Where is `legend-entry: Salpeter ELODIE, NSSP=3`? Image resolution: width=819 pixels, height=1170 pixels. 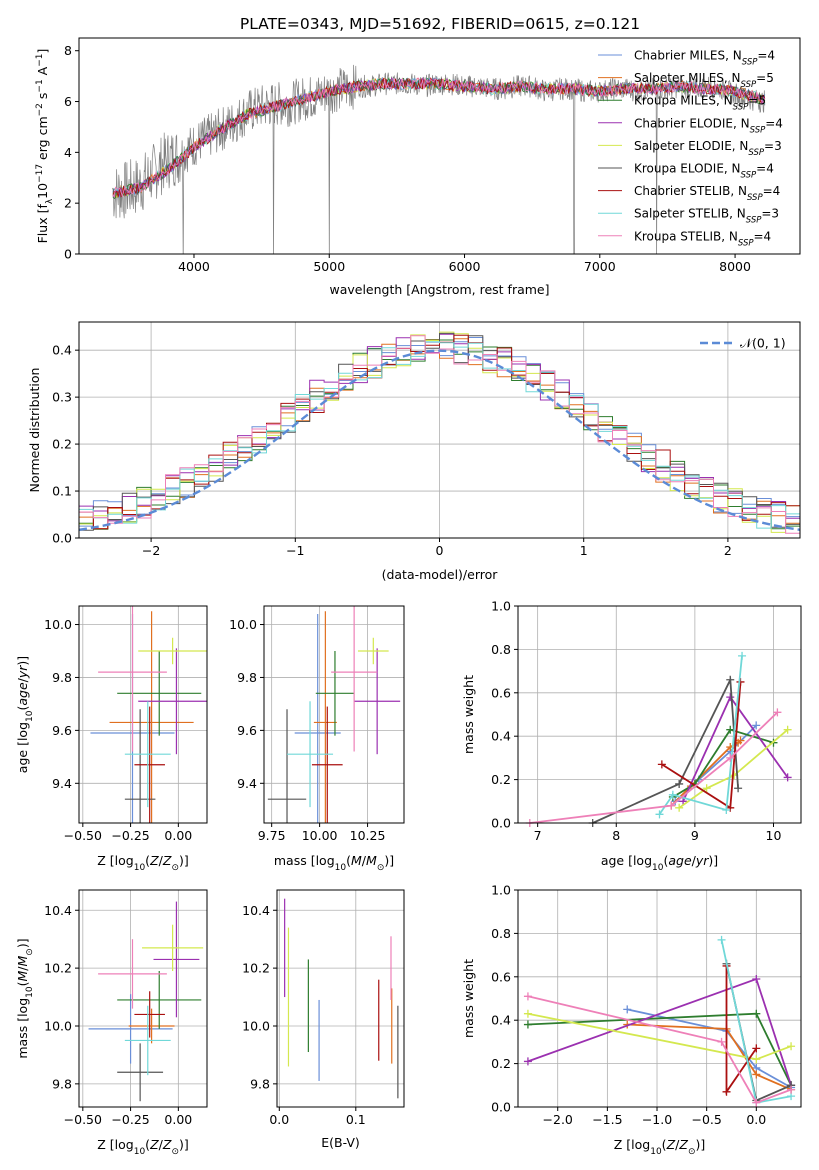
legend-entry: Salpeter ELODIE, NSSP=3 is located at coordinates (708, 148).